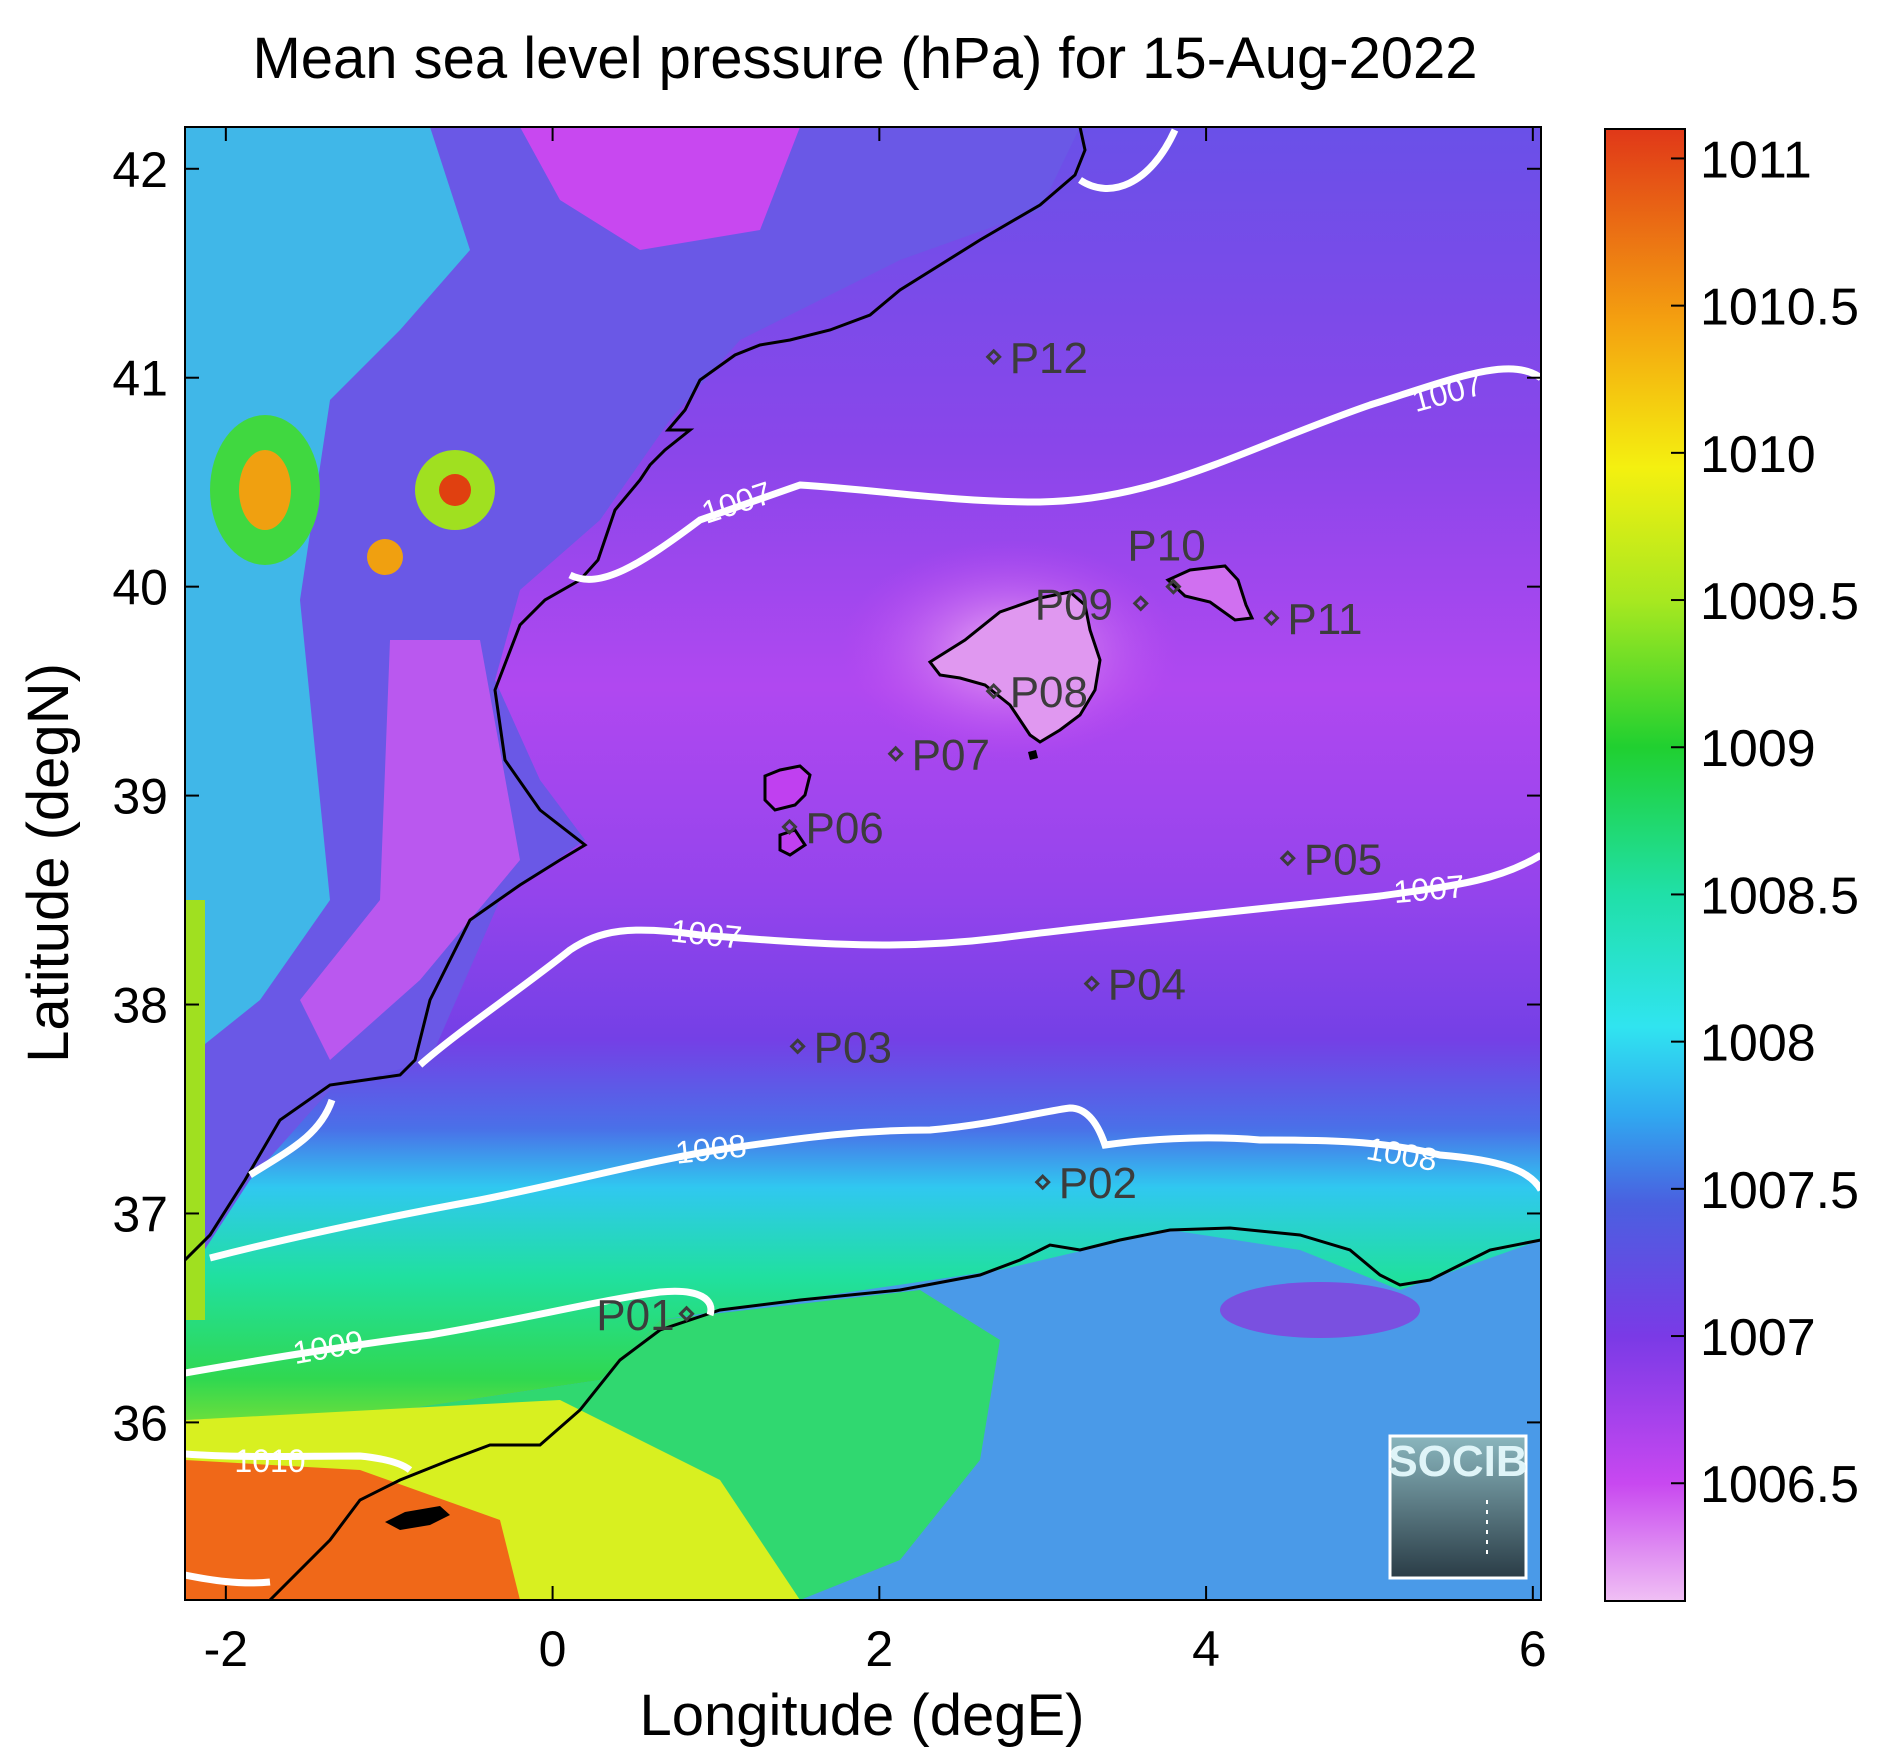 The width and height of the screenshot is (1904, 1758). What do you see at coordinates (1128, 160) in the screenshot?
I see `contour-1007-north` at bounding box center [1128, 160].